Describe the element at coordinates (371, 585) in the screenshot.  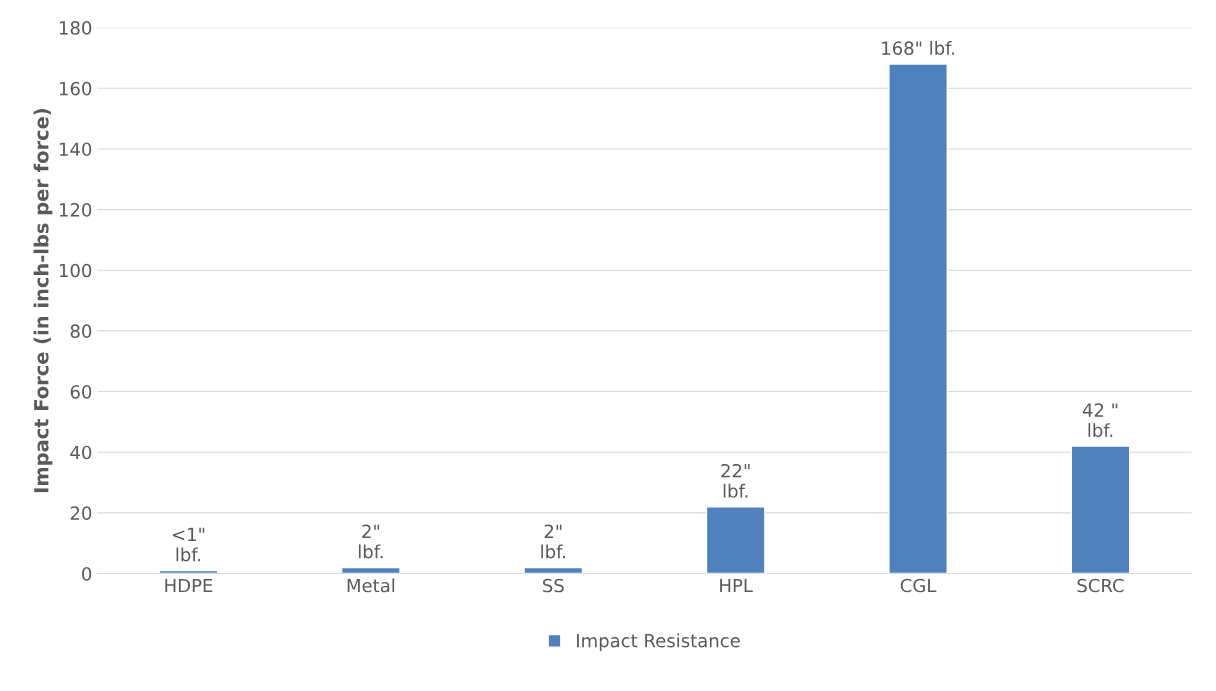
I see `x-tick-label: Metal` at that location.